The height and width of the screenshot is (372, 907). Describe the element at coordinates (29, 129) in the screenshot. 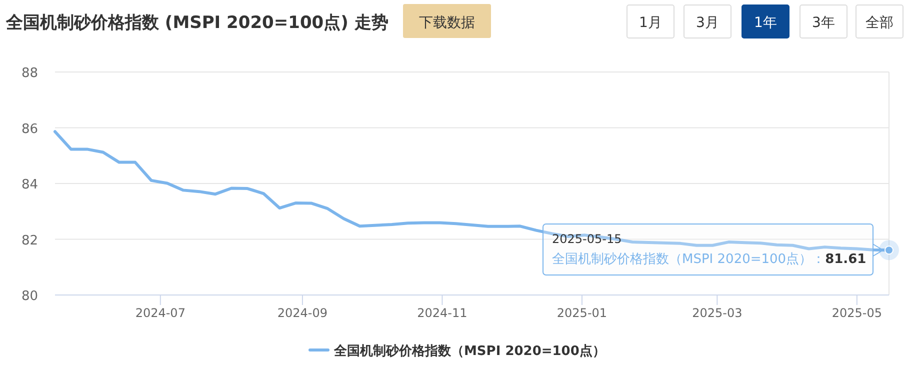

I see `y-tick-label: 86` at that location.